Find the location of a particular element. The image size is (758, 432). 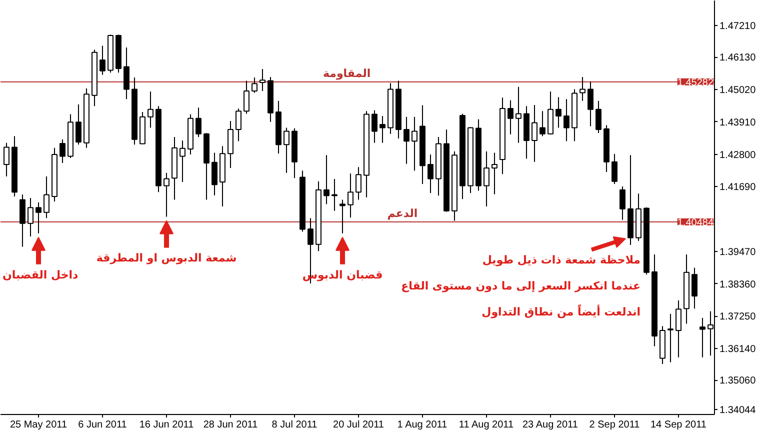

y-tick-label: 1.36140 is located at coordinates (738, 350).